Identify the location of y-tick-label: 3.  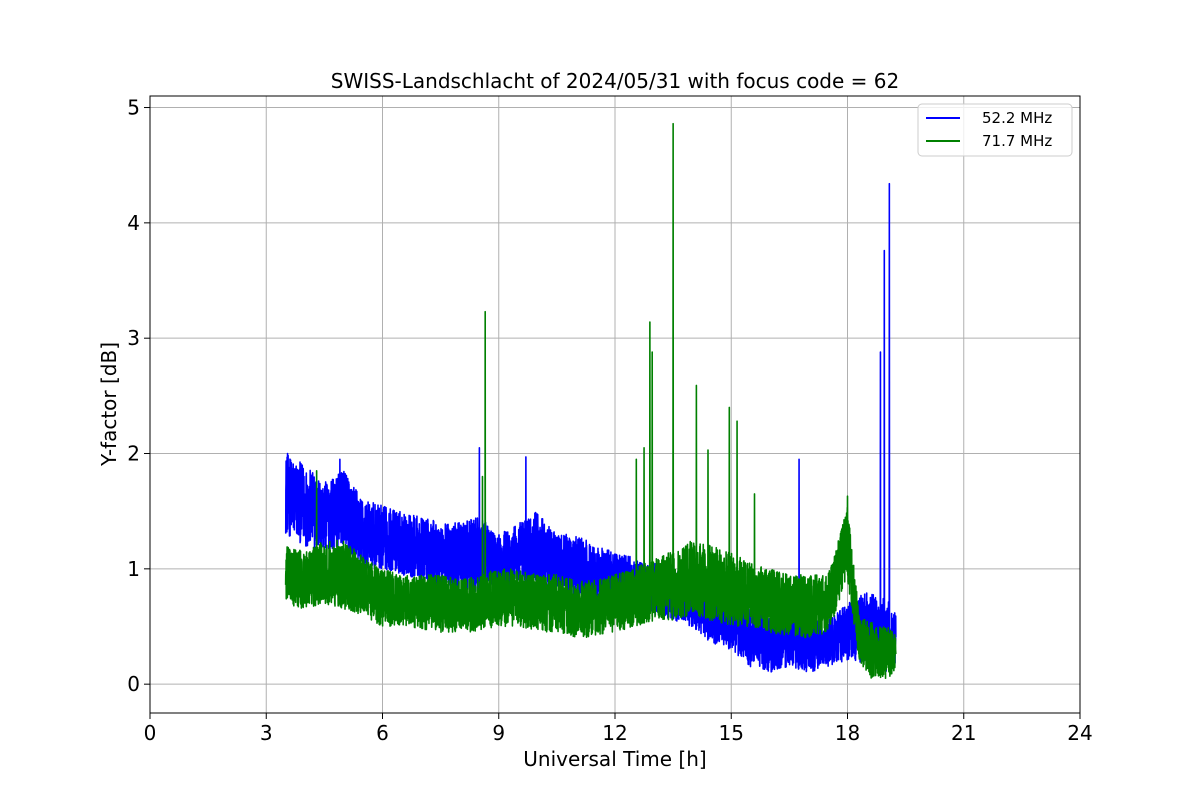
(133, 338).